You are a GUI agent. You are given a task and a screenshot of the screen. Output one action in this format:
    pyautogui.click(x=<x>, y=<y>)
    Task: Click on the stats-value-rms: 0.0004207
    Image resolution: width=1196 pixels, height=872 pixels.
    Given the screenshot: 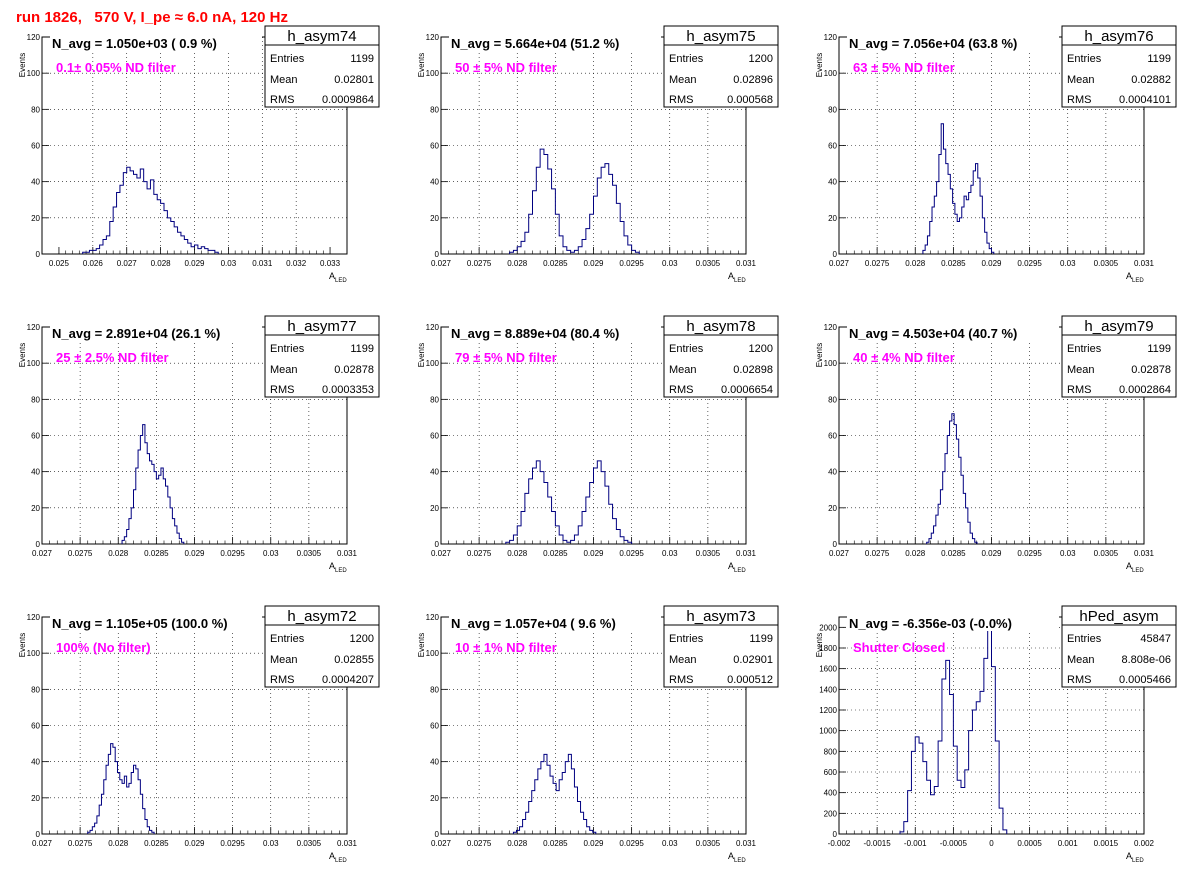 What is the action you would take?
    pyautogui.click(x=348, y=680)
    